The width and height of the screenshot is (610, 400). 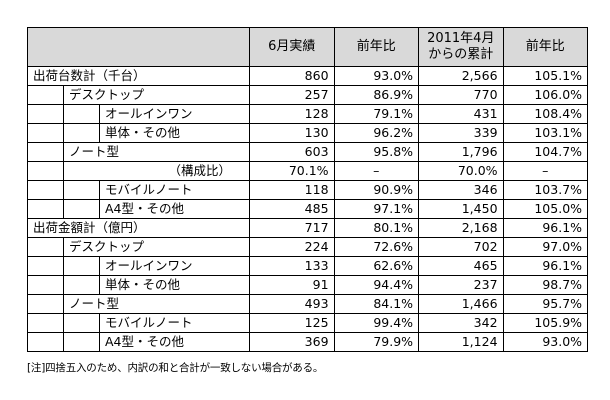 I want to click on row-label: オールインワン, so click(x=174, y=266).